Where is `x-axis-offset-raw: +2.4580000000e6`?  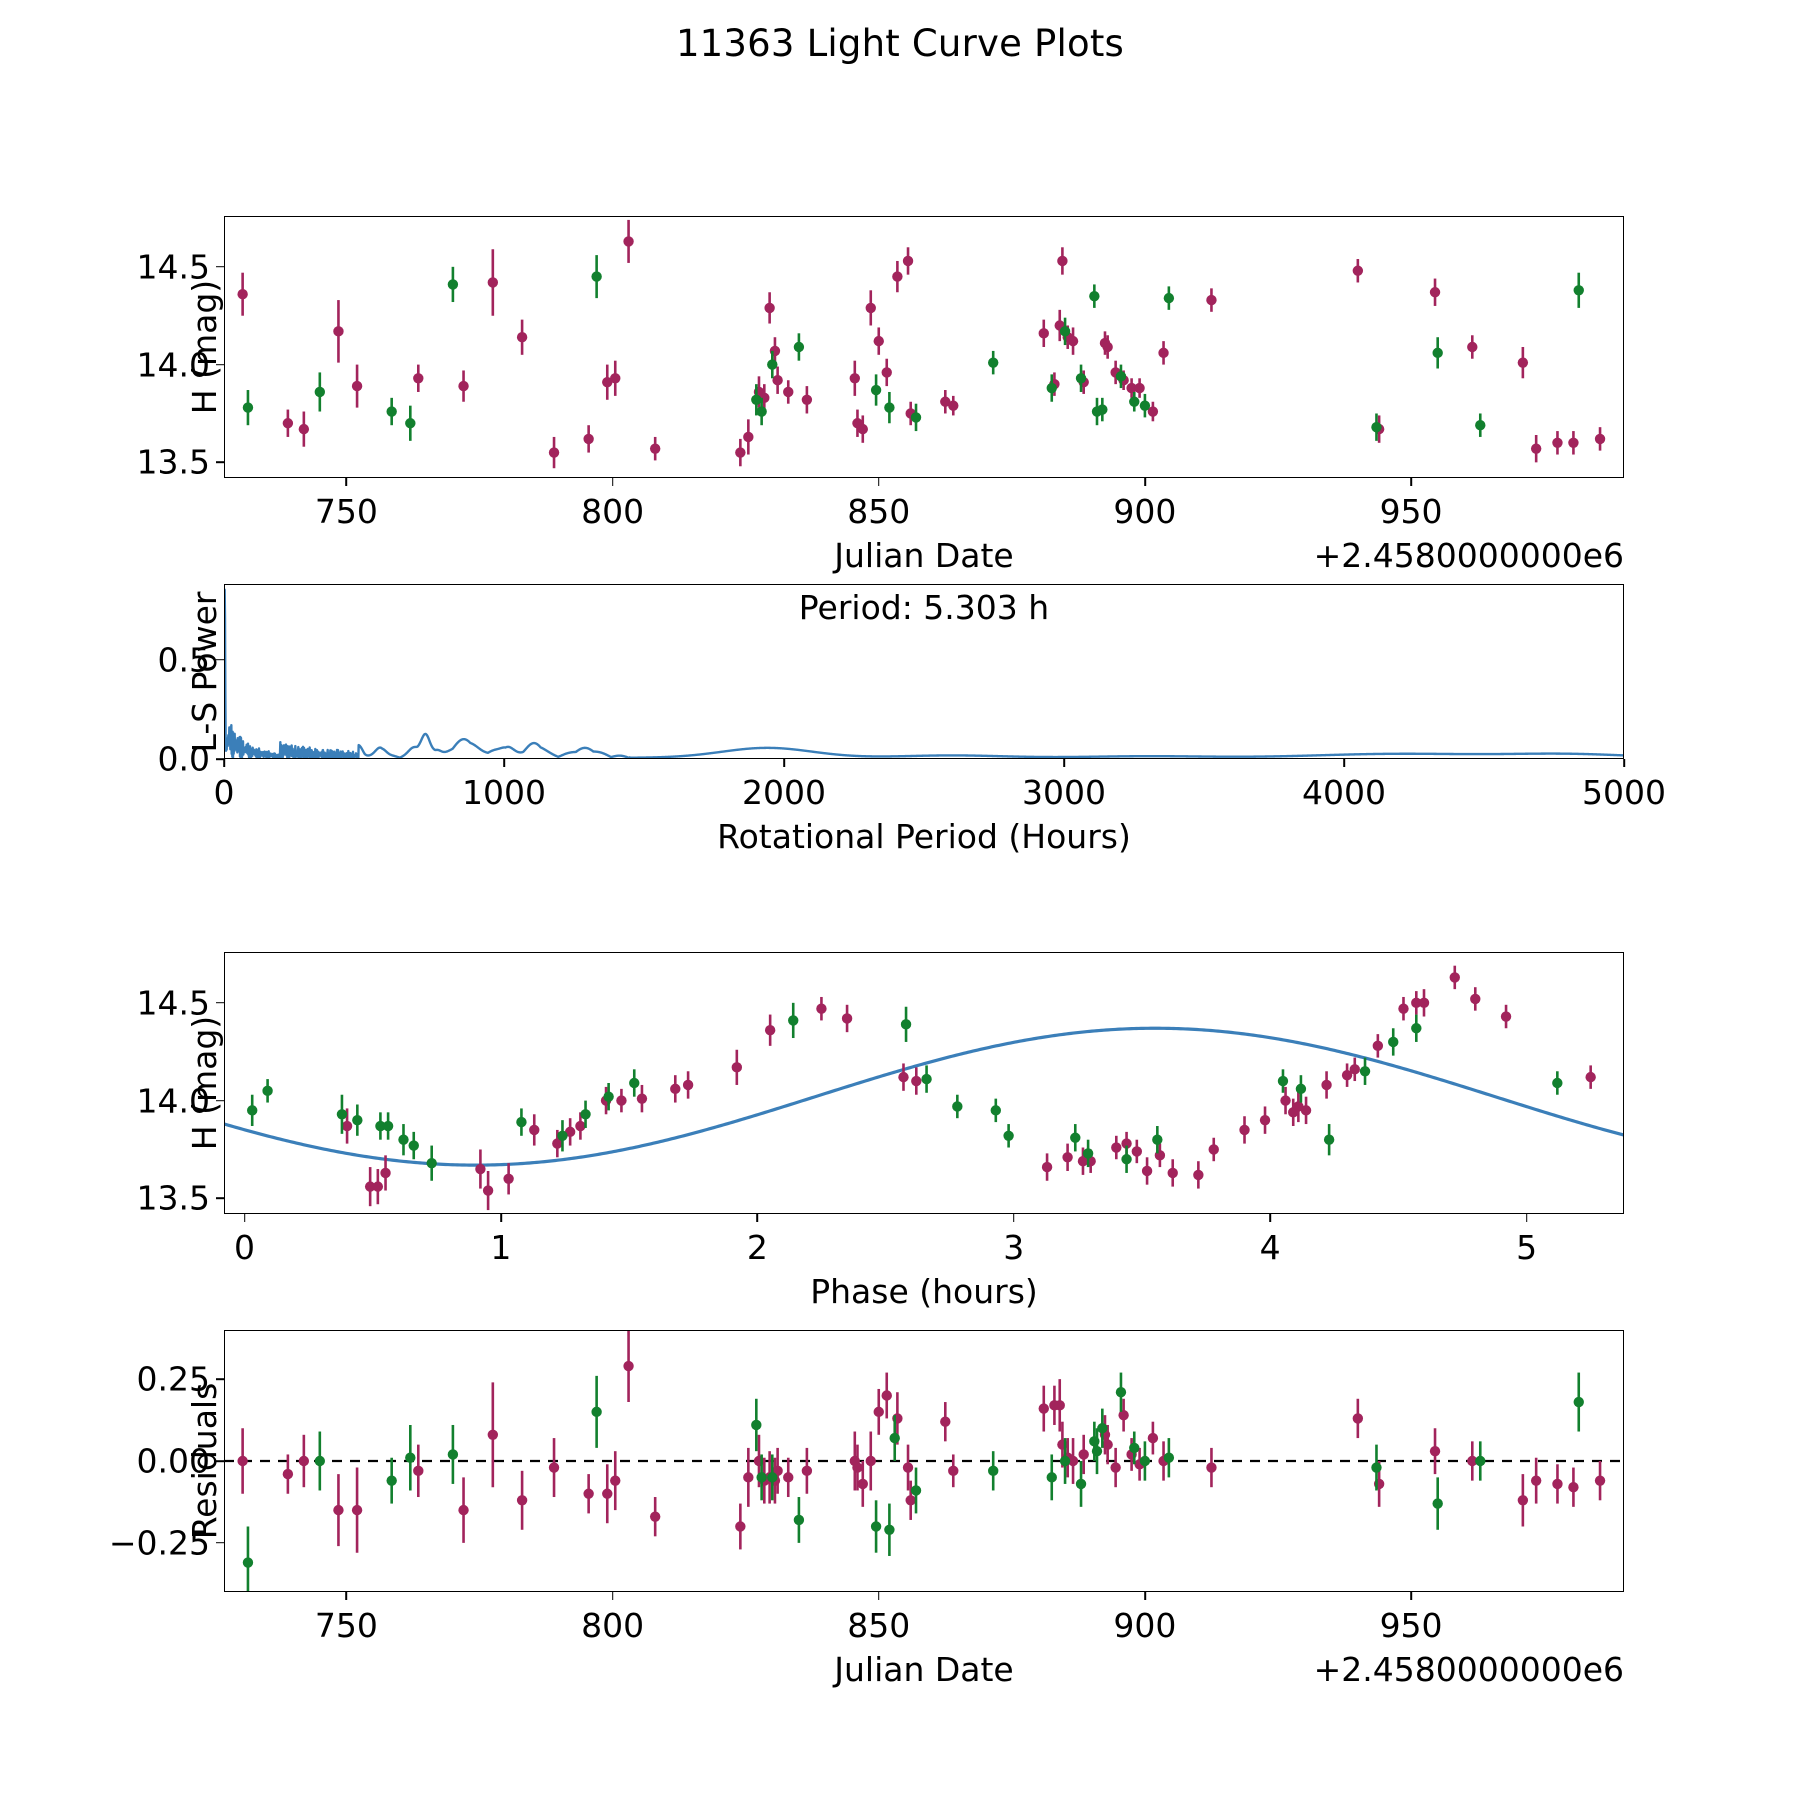 x-axis-offset-raw: +2.4580000000e6 is located at coordinates (1468, 555).